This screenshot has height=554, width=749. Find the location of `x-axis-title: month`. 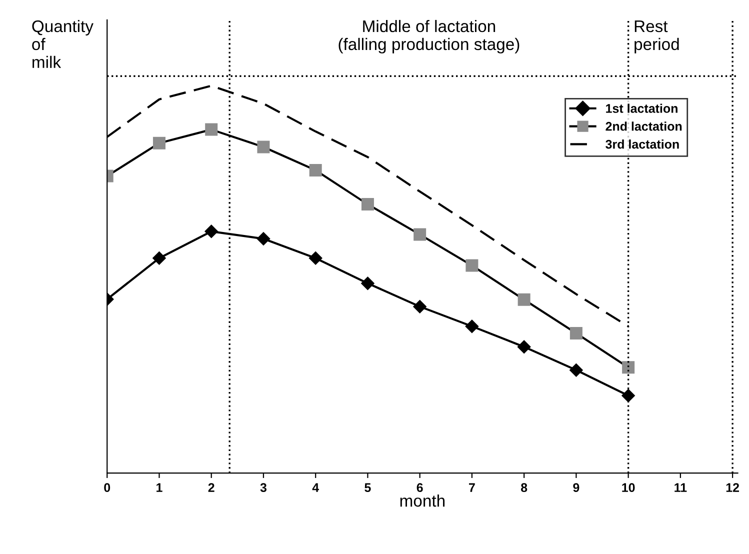

x-axis-title: month is located at coordinates (422, 500).